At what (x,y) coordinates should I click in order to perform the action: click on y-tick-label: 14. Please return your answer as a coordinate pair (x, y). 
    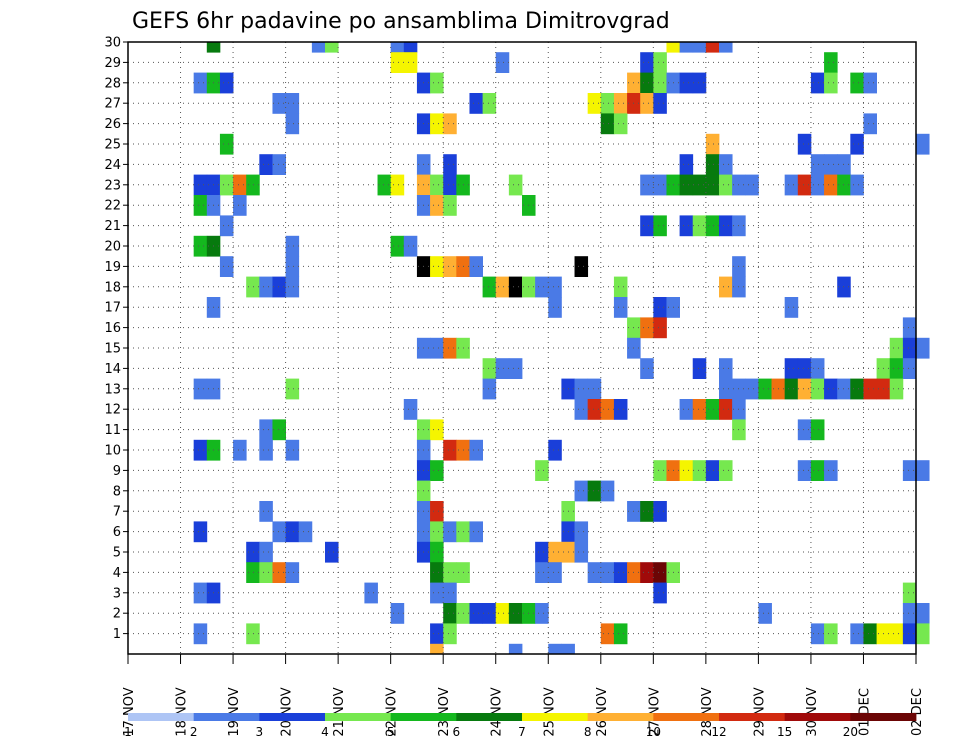
    Looking at the image, I should click on (112, 369).